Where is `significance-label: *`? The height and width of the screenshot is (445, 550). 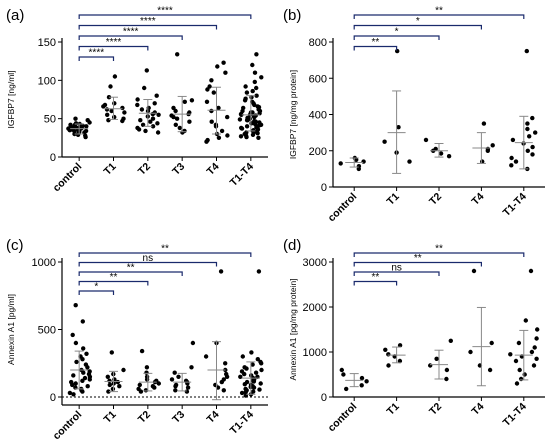 significance-label: * is located at coordinates (418, 21).